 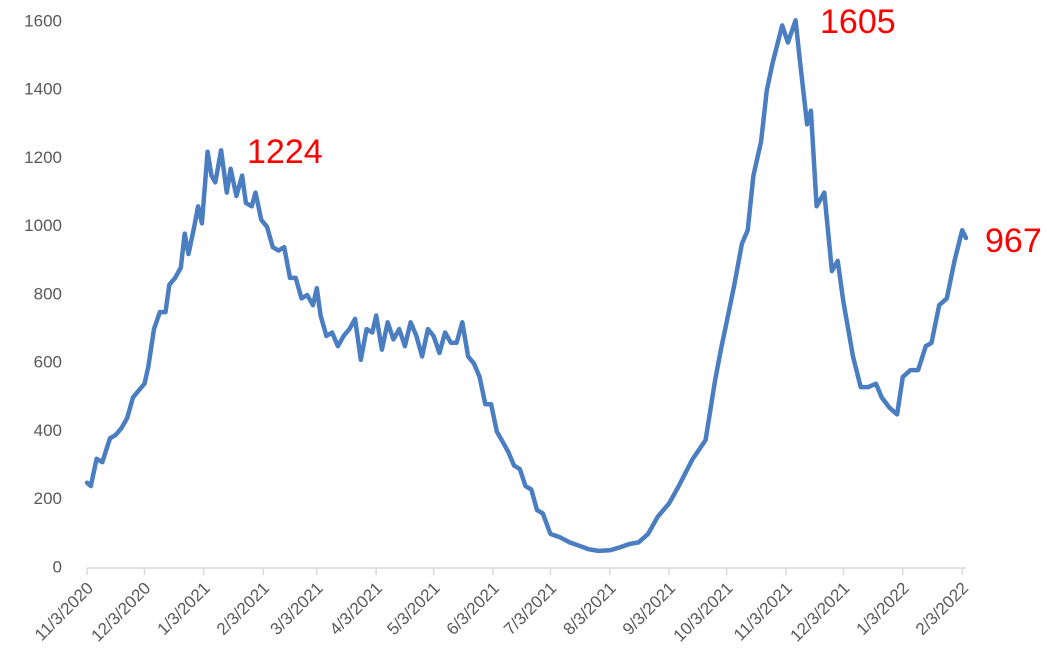 What do you see at coordinates (184, 609) in the screenshot?
I see `x-tick-label: 1/3/2021` at bounding box center [184, 609].